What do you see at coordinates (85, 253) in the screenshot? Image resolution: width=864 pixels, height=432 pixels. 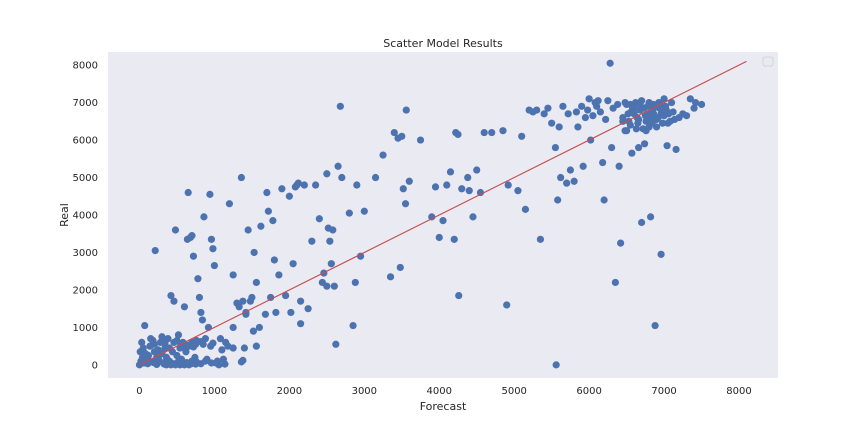 I see `y-tick-label: 3000` at bounding box center [85, 253].